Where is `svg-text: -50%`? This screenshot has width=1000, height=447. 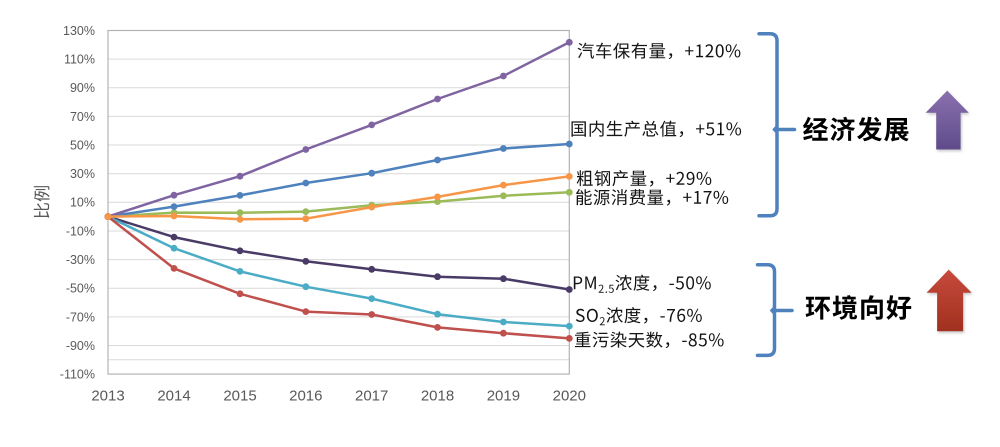 svg-text: -50% is located at coordinates (80, 289).